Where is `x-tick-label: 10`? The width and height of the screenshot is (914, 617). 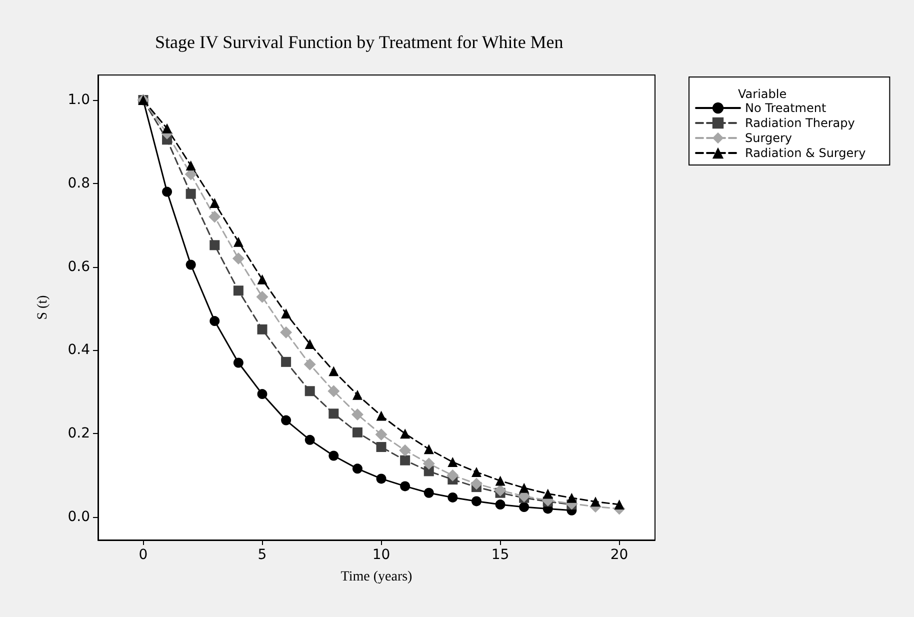 x-tick-label: 10 is located at coordinates (381, 555).